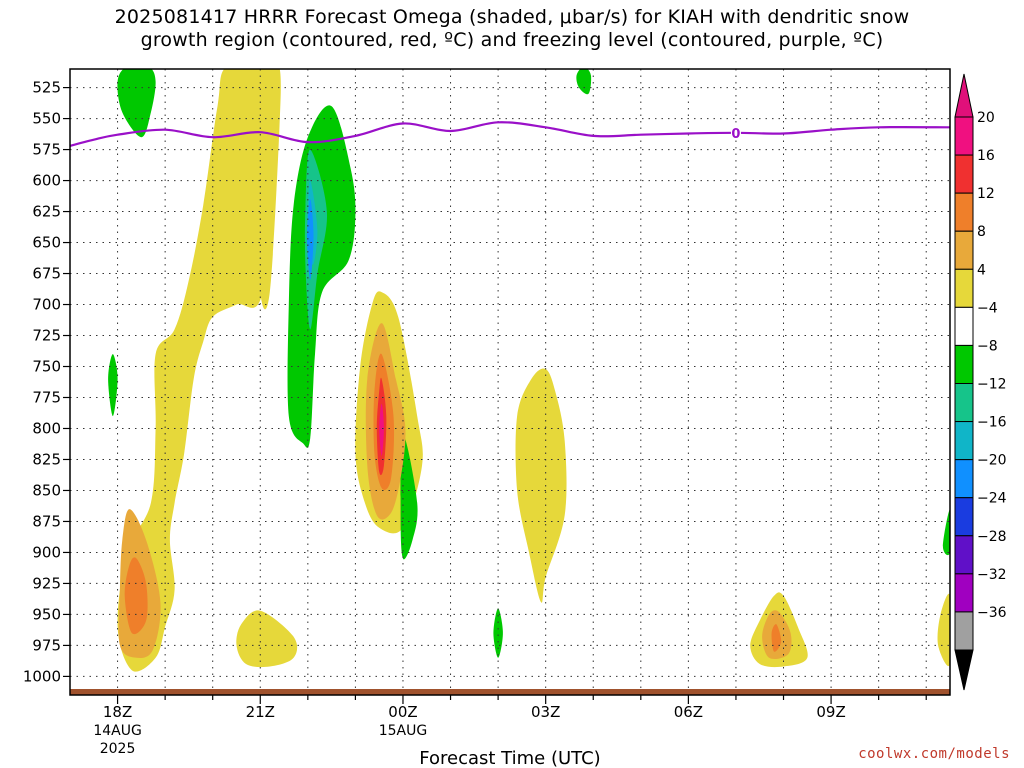 The width and height of the screenshot is (1024, 768). Describe the element at coordinates (986, 156) in the screenshot. I see `colorbar-label: 16` at that location.